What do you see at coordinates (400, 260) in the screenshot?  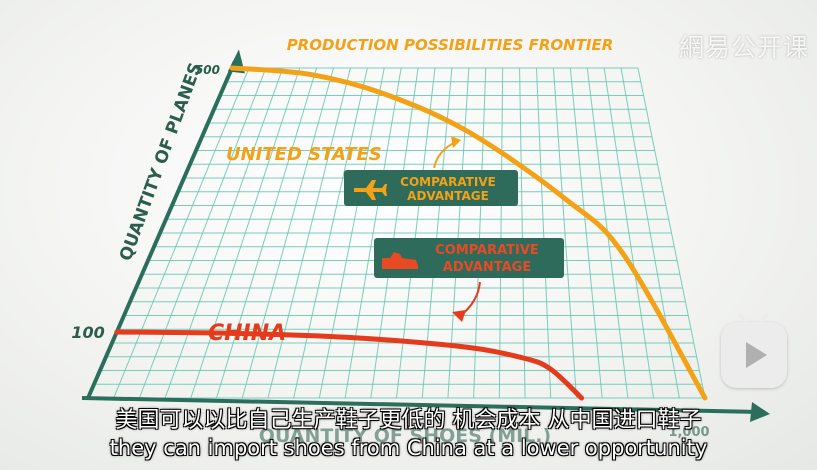 I see `shoe-icon` at bounding box center [400, 260].